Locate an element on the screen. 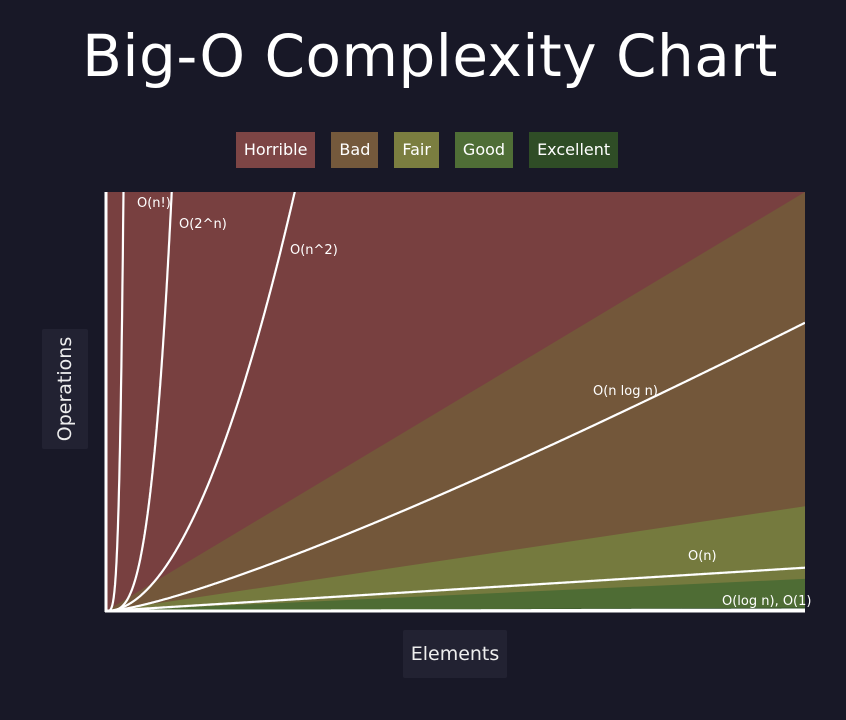 Image resolution: width=846 pixels, height=720 pixels. curve-label-o-log-n-o-1-: O(log n), O(1) is located at coordinates (766, 601).